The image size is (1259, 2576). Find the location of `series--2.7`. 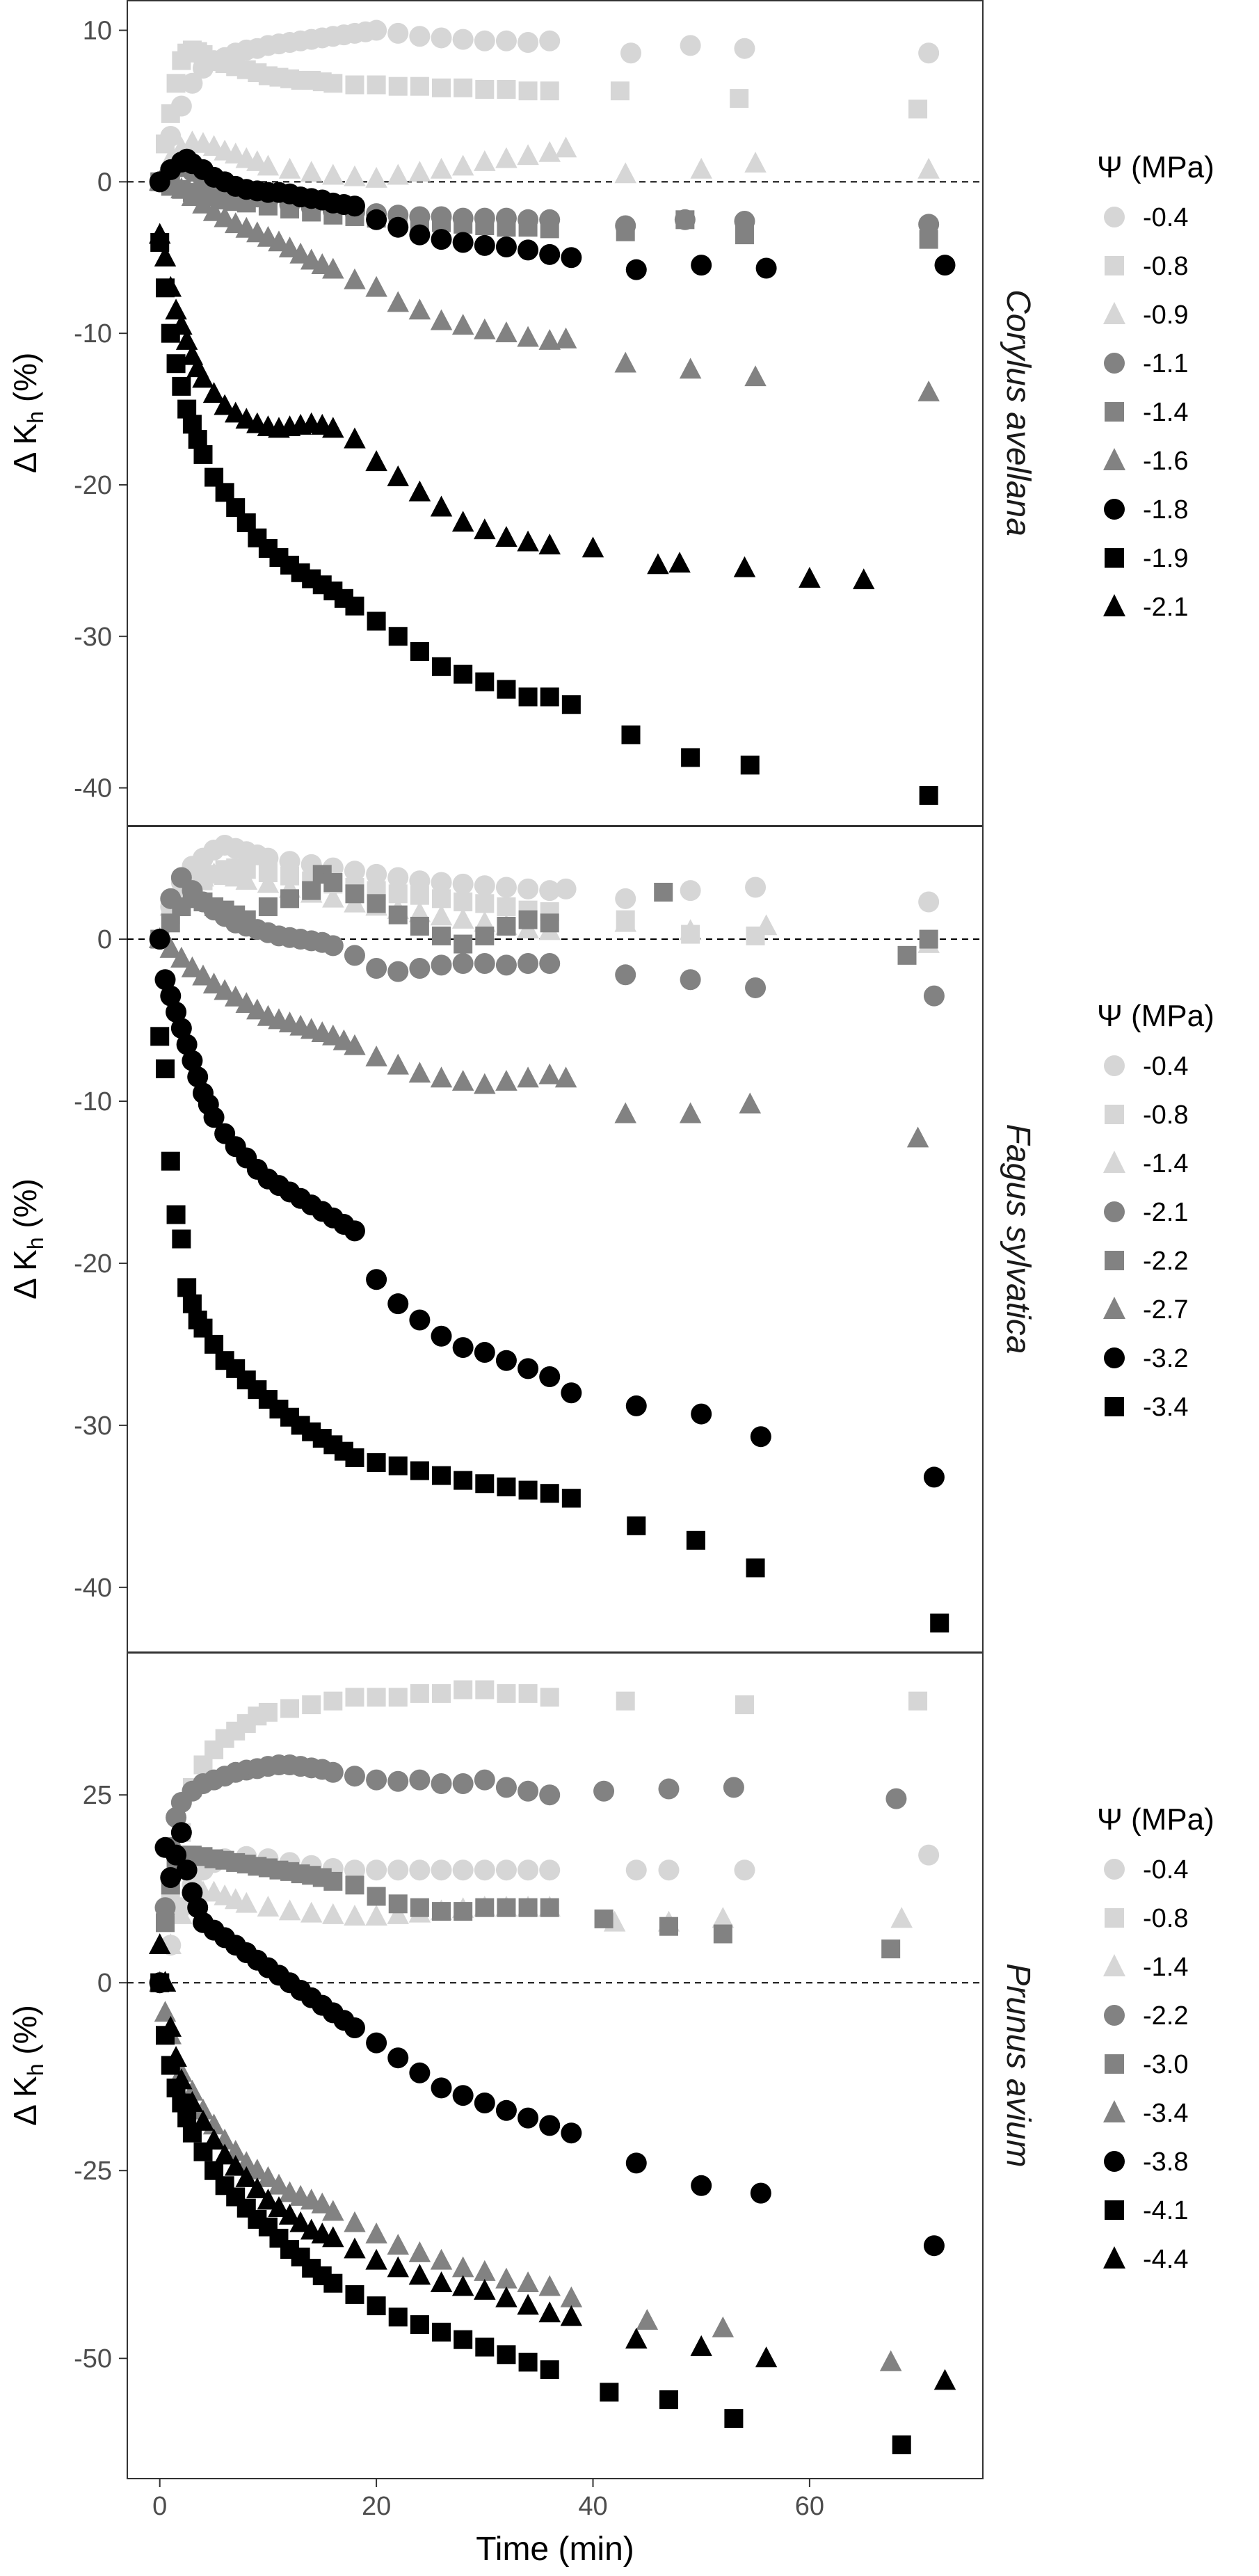

series--2.7 is located at coordinates (538, 1037).